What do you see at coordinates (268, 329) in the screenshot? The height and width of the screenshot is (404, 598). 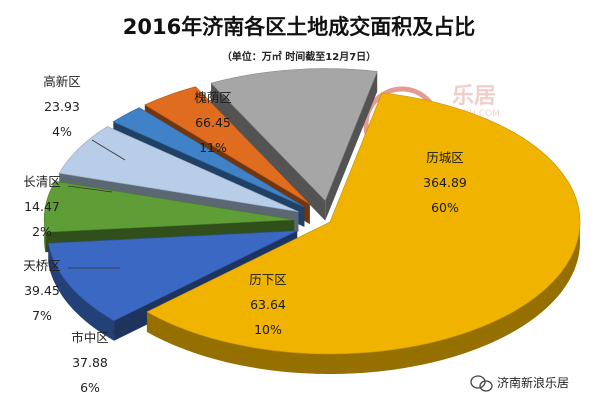 I see `slice-label-percent-1: 10%` at bounding box center [268, 329].